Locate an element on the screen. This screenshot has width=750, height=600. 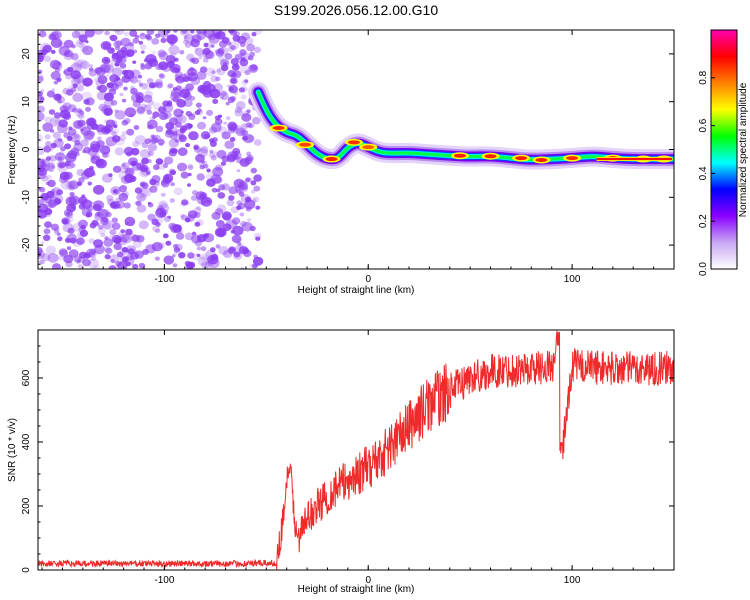
x-tick-label: 100 is located at coordinates (572, 279).